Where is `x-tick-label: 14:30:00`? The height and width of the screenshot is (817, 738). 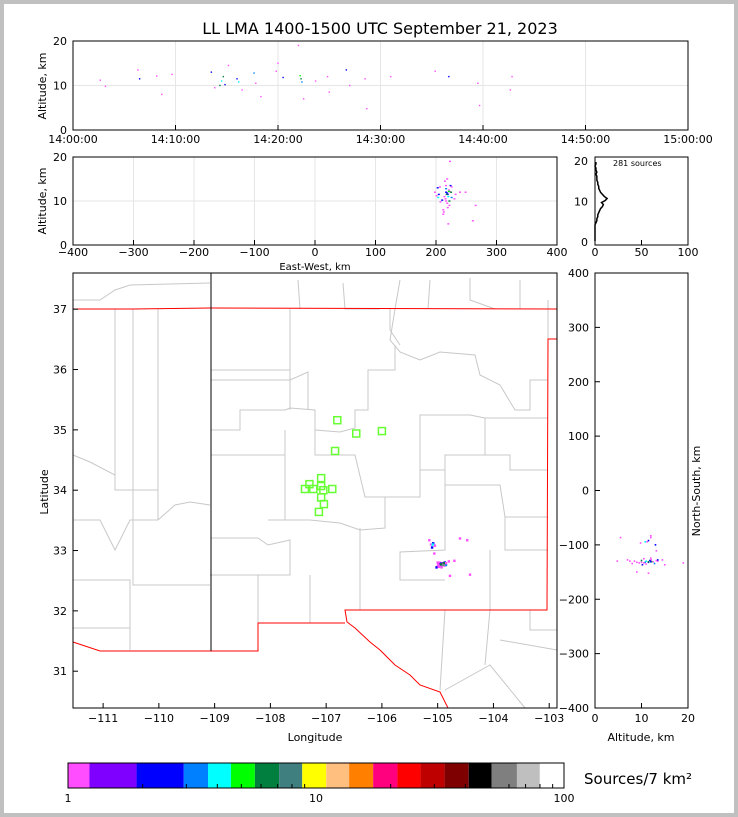 x-tick-label: 14:30:00 is located at coordinates (380, 139).